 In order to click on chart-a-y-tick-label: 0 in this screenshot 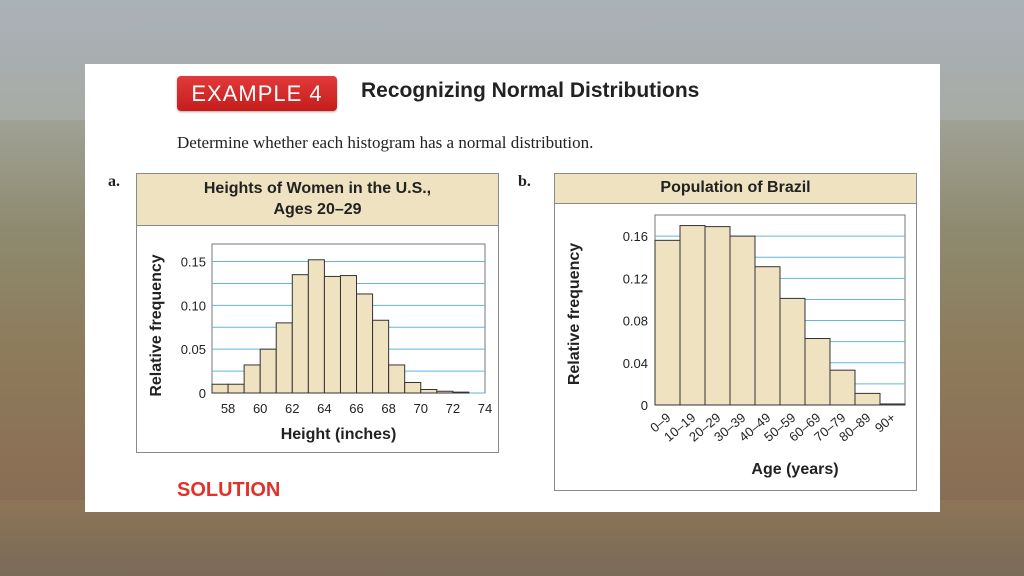, I will do `click(202, 393)`.